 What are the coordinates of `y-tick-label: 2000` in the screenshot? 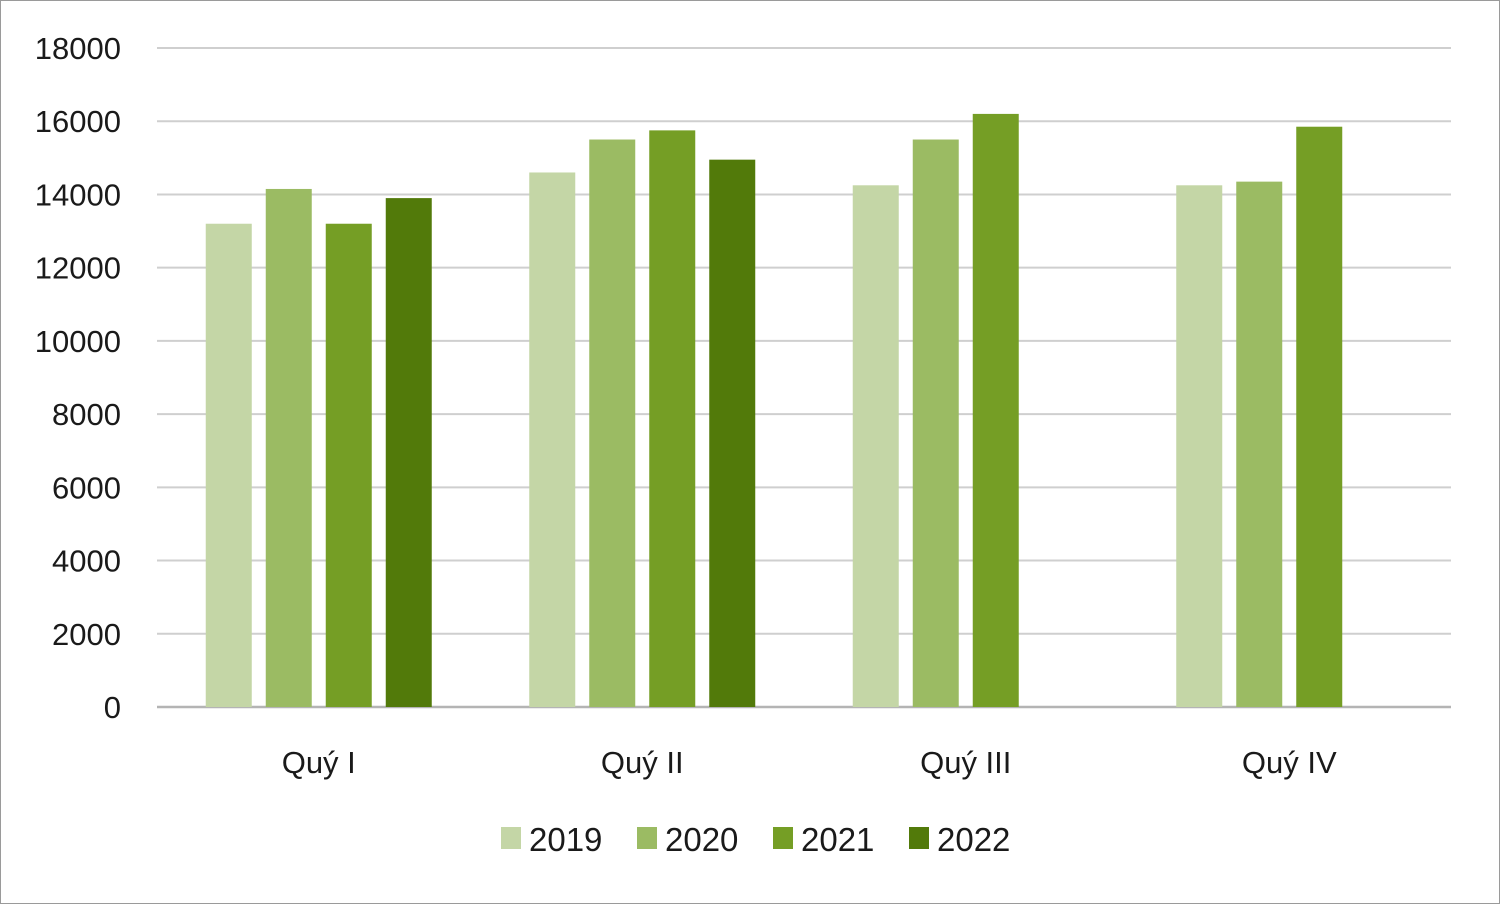 It's located at (86, 634).